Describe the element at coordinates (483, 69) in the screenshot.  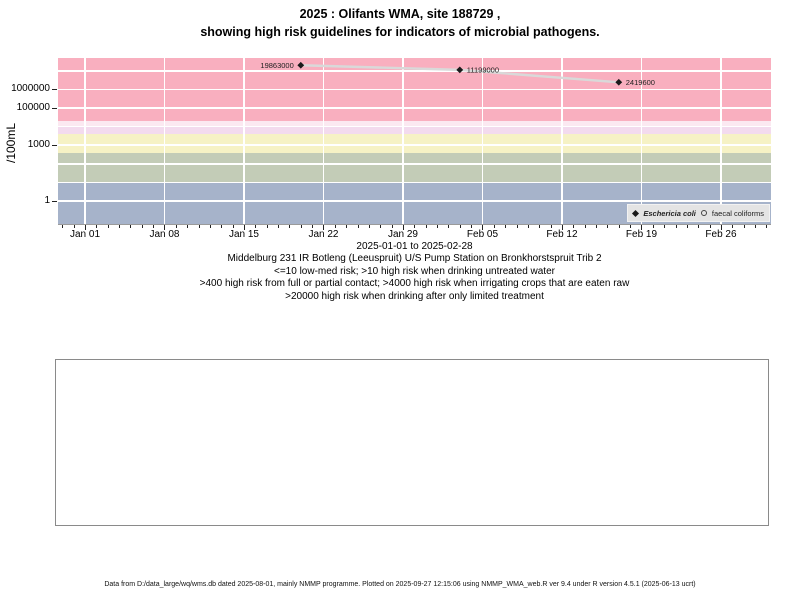
I see `data-point-label: 11199000` at that location.